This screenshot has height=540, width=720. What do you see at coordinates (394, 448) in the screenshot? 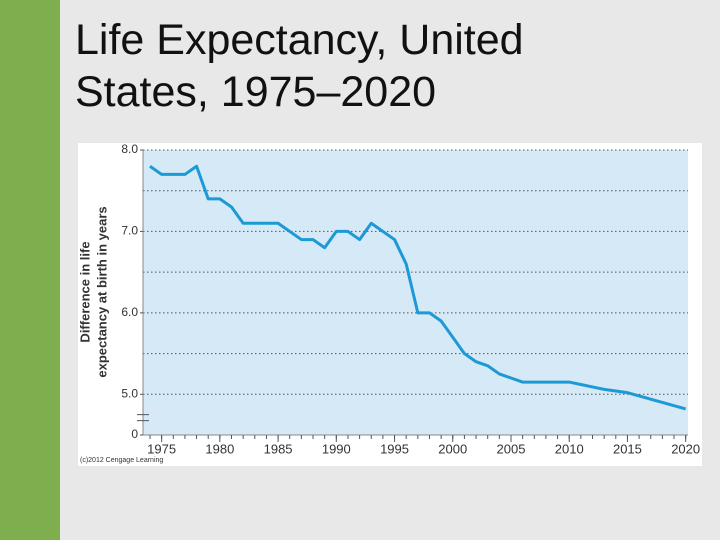
I see `x-tick-label: 1995` at bounding box center [394, 448].